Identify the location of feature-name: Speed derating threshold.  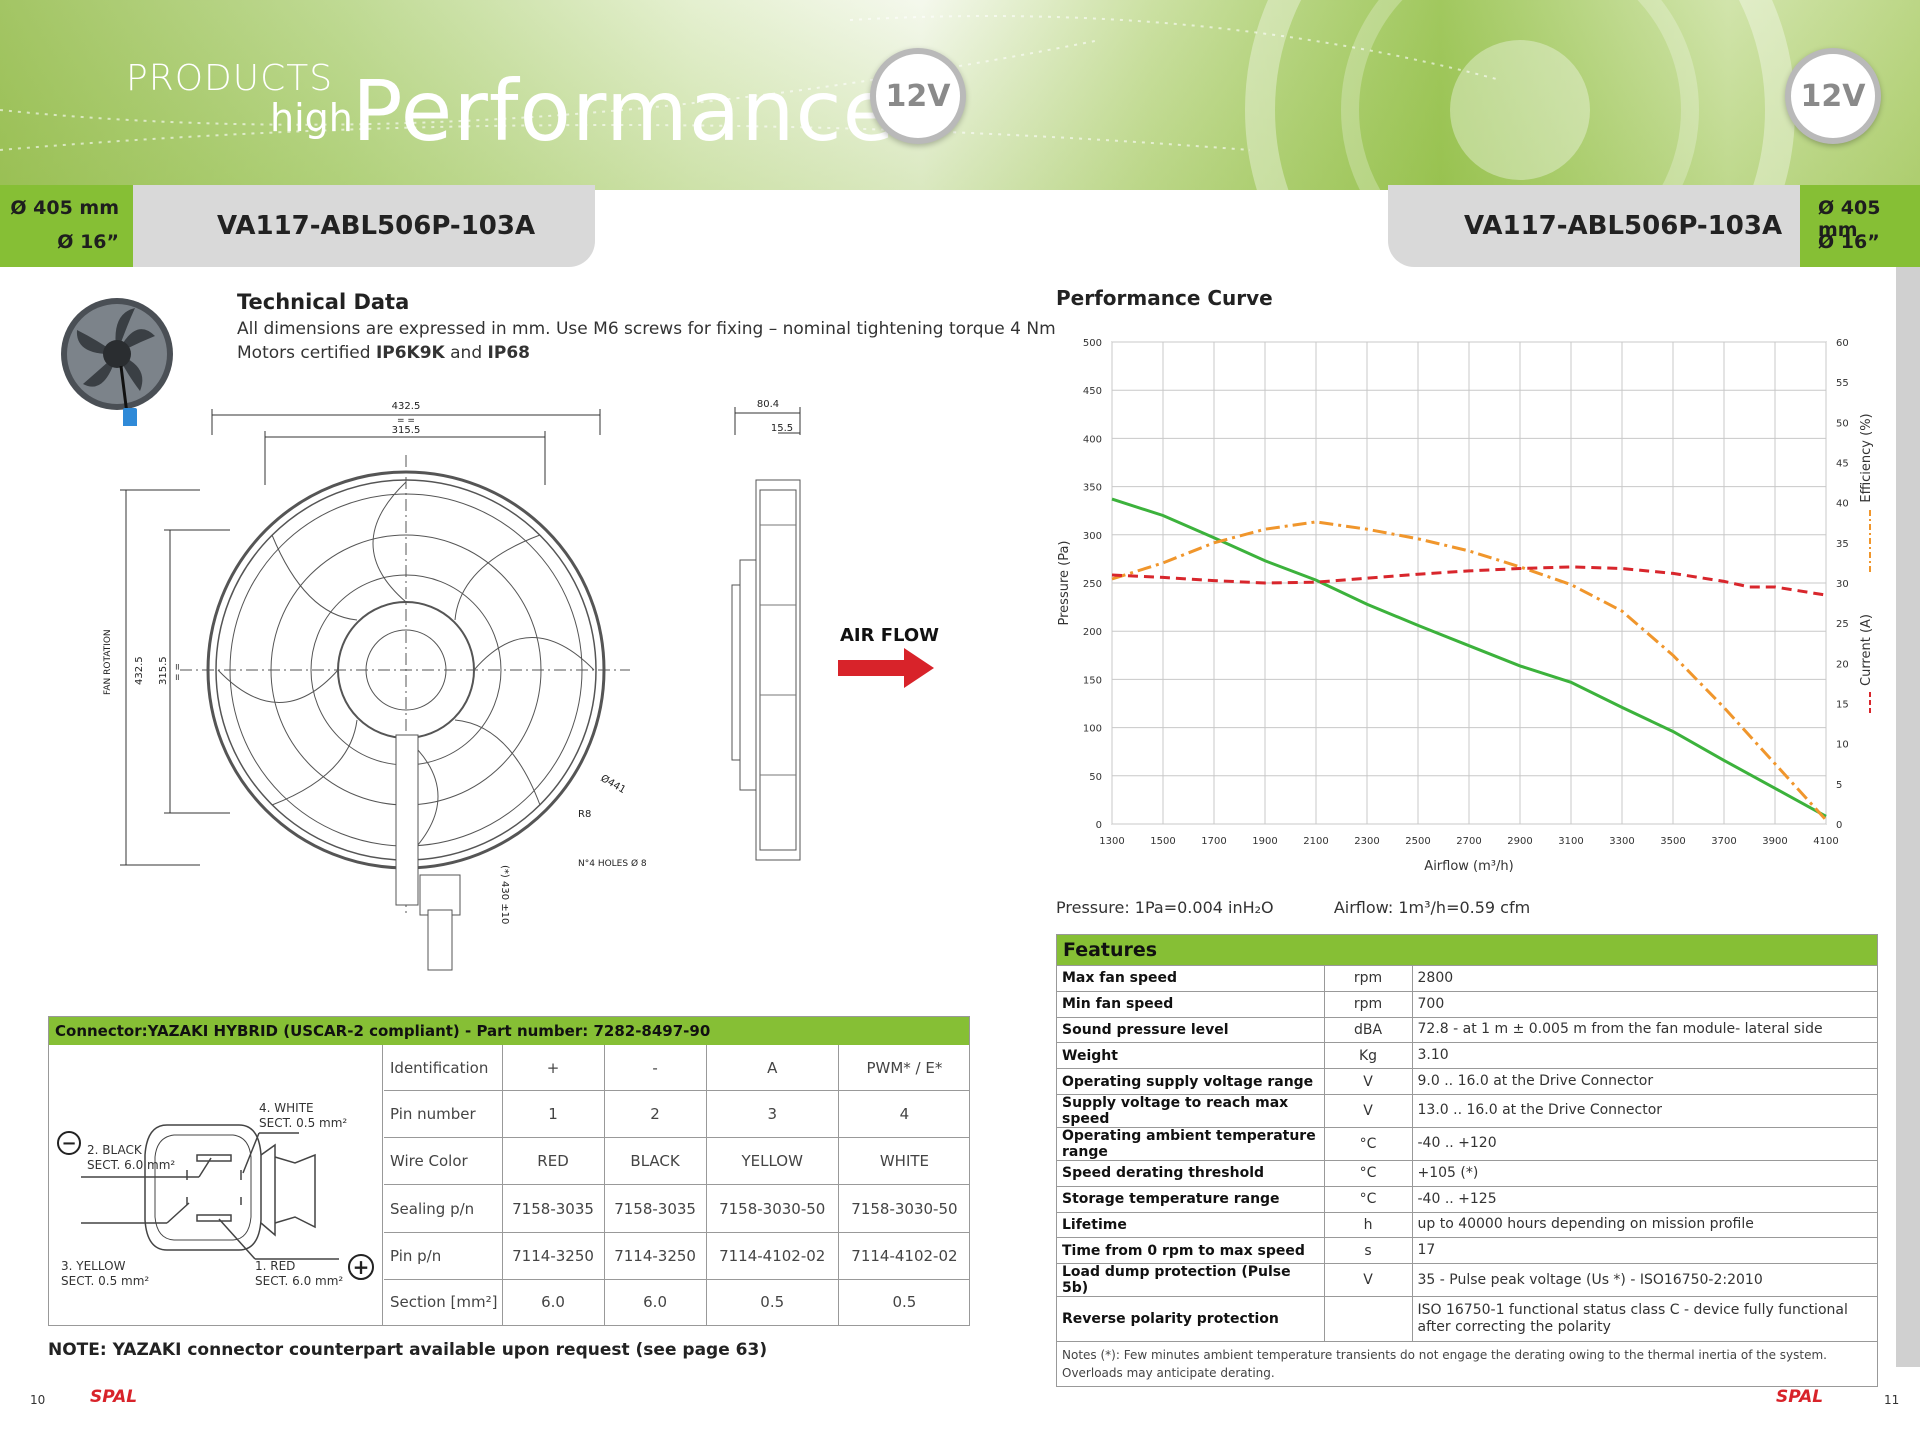
(1191, 1173).